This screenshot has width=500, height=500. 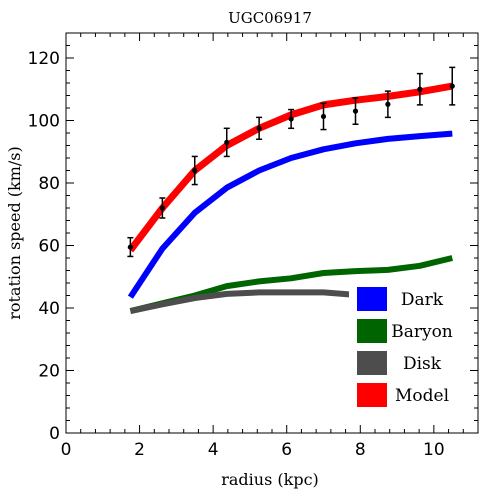 I want to click on legend-label-disk: Disk, so click(x=422, y=364).